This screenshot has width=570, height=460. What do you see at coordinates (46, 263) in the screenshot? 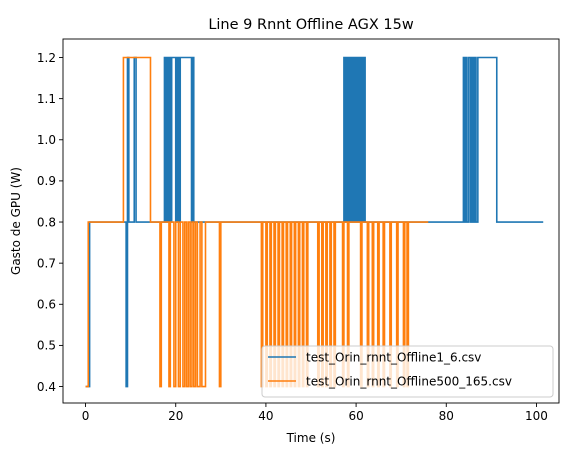
I see `y-tick-label: 0.7` at bounding box center [46, 263].